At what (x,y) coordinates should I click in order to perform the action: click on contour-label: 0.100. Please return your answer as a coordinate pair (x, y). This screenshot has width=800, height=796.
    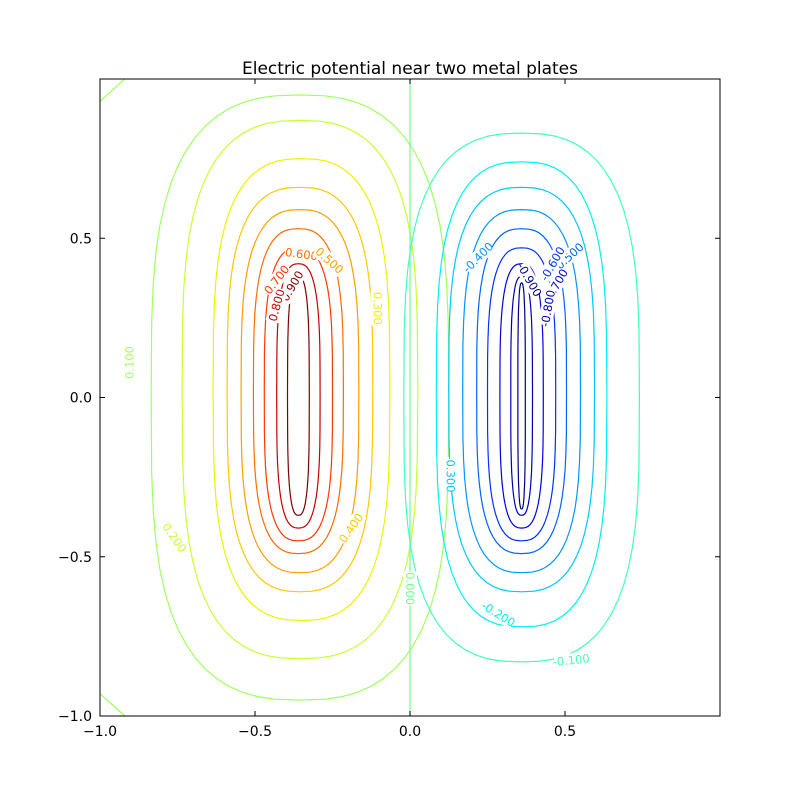
    Looking at the image, I should click on (129, 362).